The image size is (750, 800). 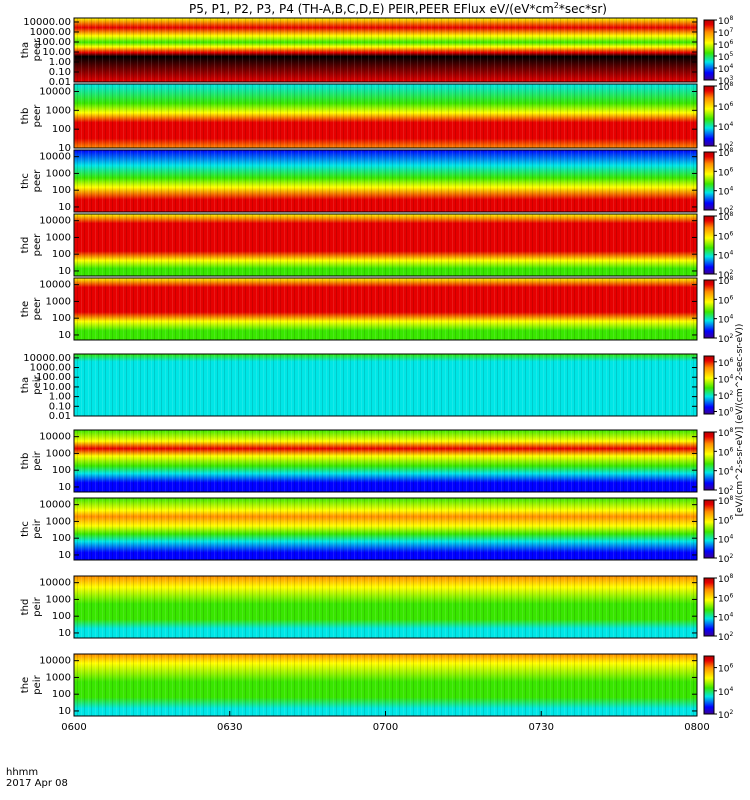 What do you see at coordinates (358, 750) in the screenshot?
I see `time-axis: hhmm 2017 Apr 08 0600 0630 0700 0730 0800` at bounding box center [358, 750].